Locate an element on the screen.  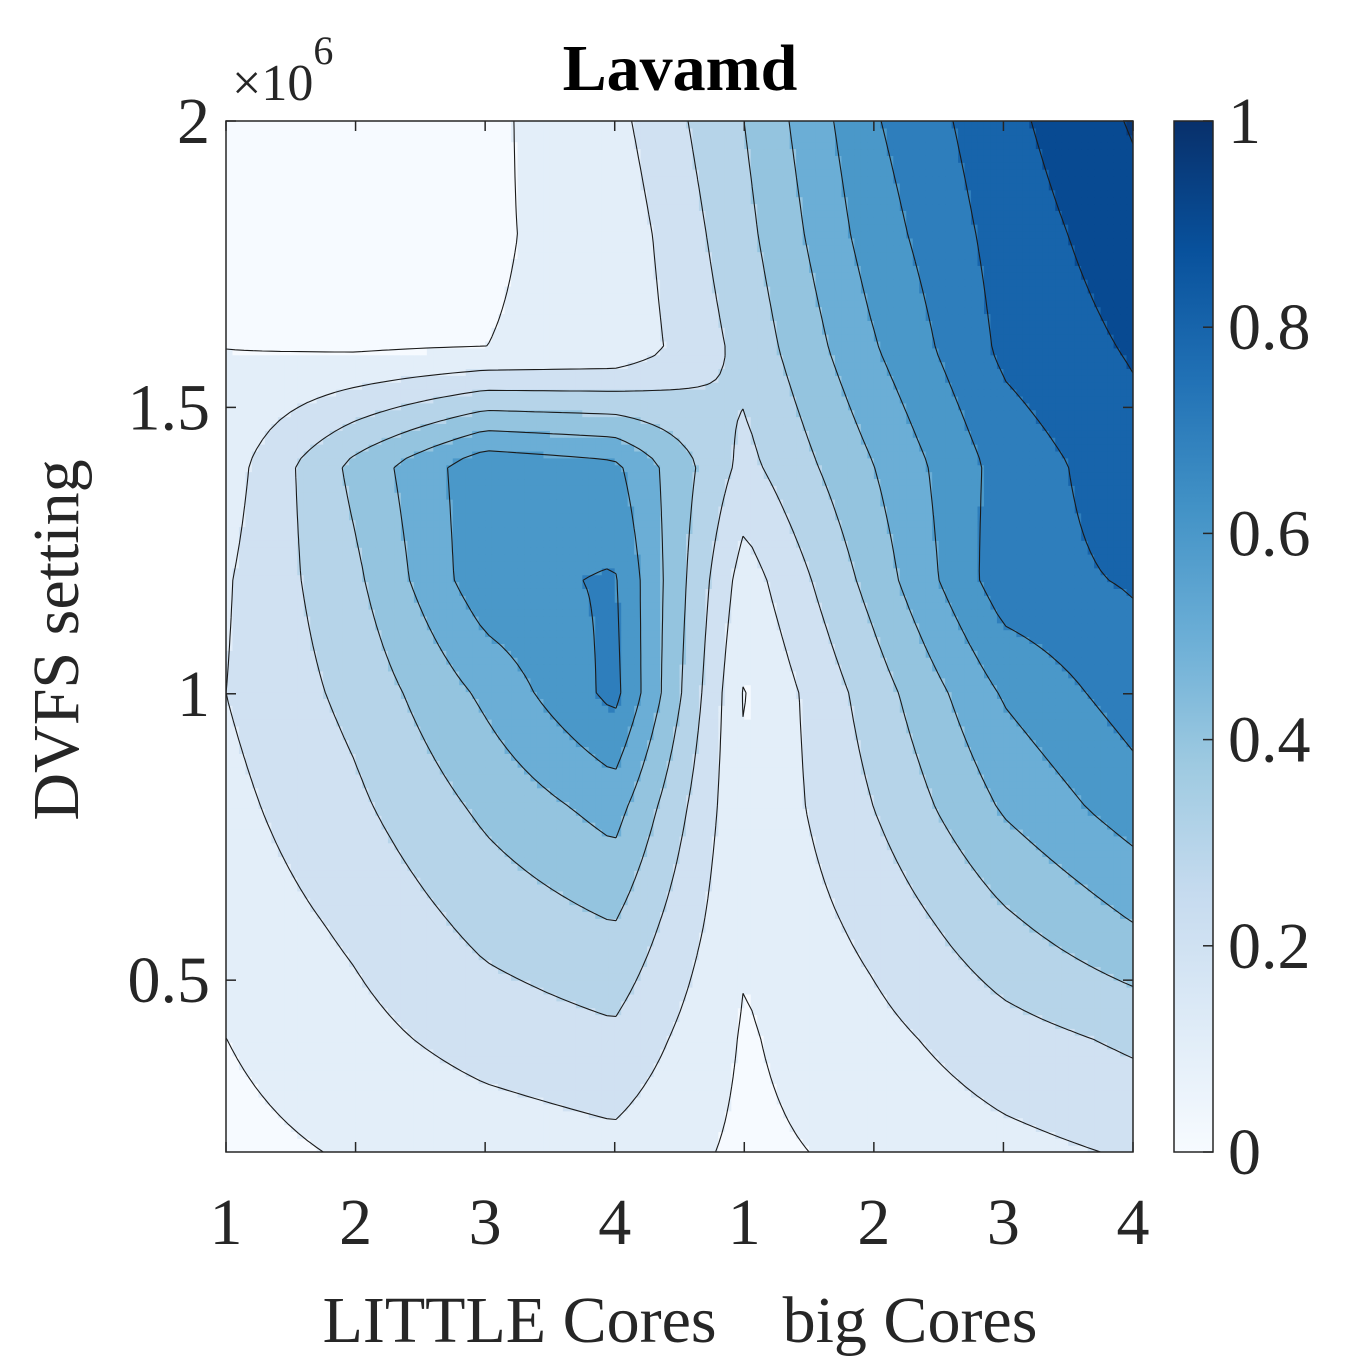
chart-title: Lavamd is located at coordinates (680, 68).